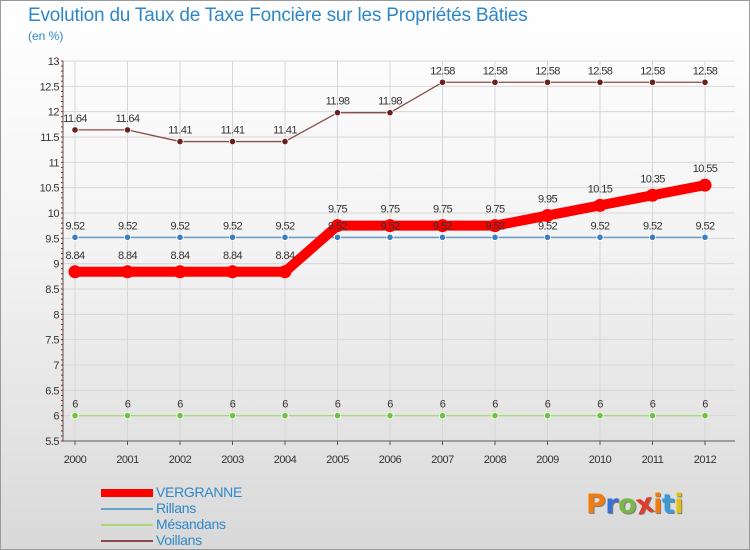  Describe the element at coordinates (127, 460) in the screenshot. I see `x-tick-label: 2001` at that location.